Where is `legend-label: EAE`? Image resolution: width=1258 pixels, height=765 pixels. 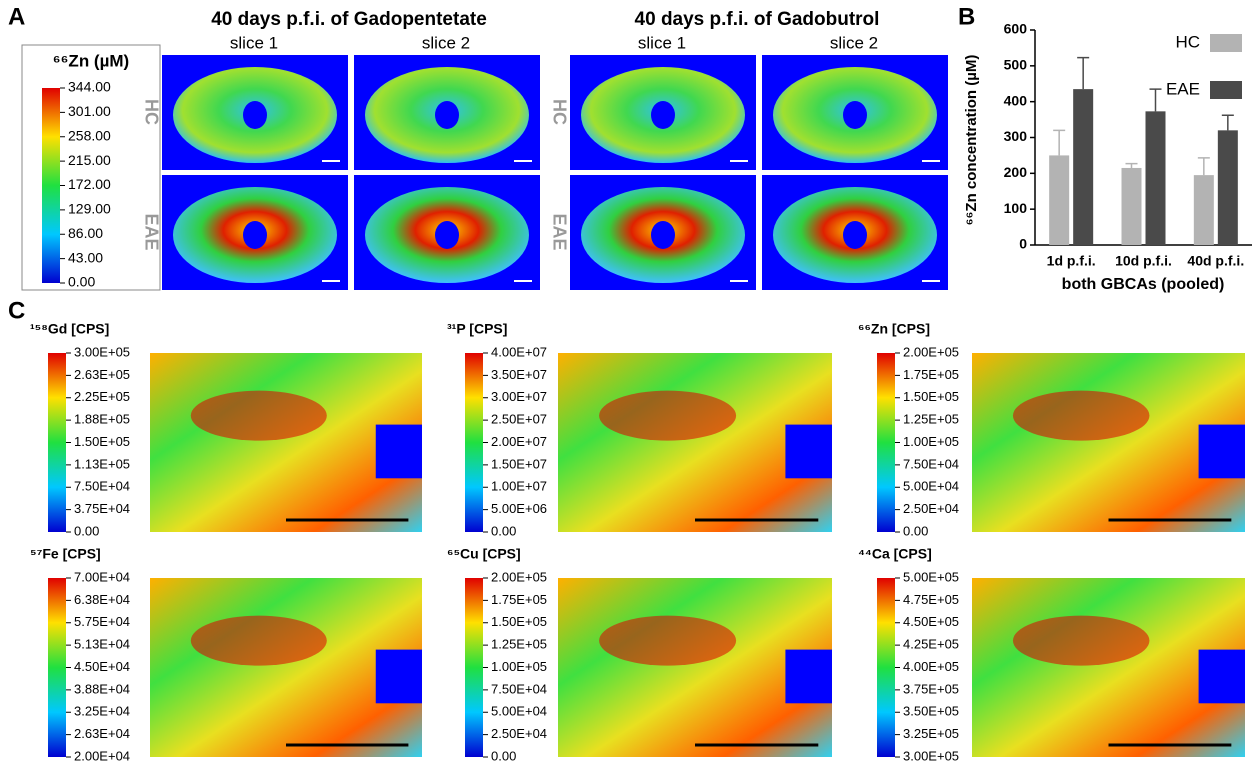
legend-label: EAE is located at coordinates (1183, 88).